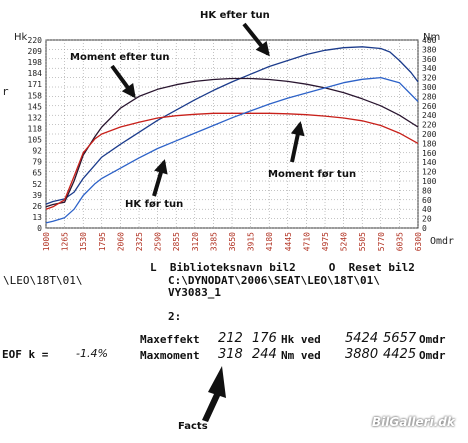 The width and height of the screenshot is (468, 443). What do you see at coordinates (194, 292) in the screenshot?
I see `info-line-3: VY3083_1` at bounding box center [194, 292].